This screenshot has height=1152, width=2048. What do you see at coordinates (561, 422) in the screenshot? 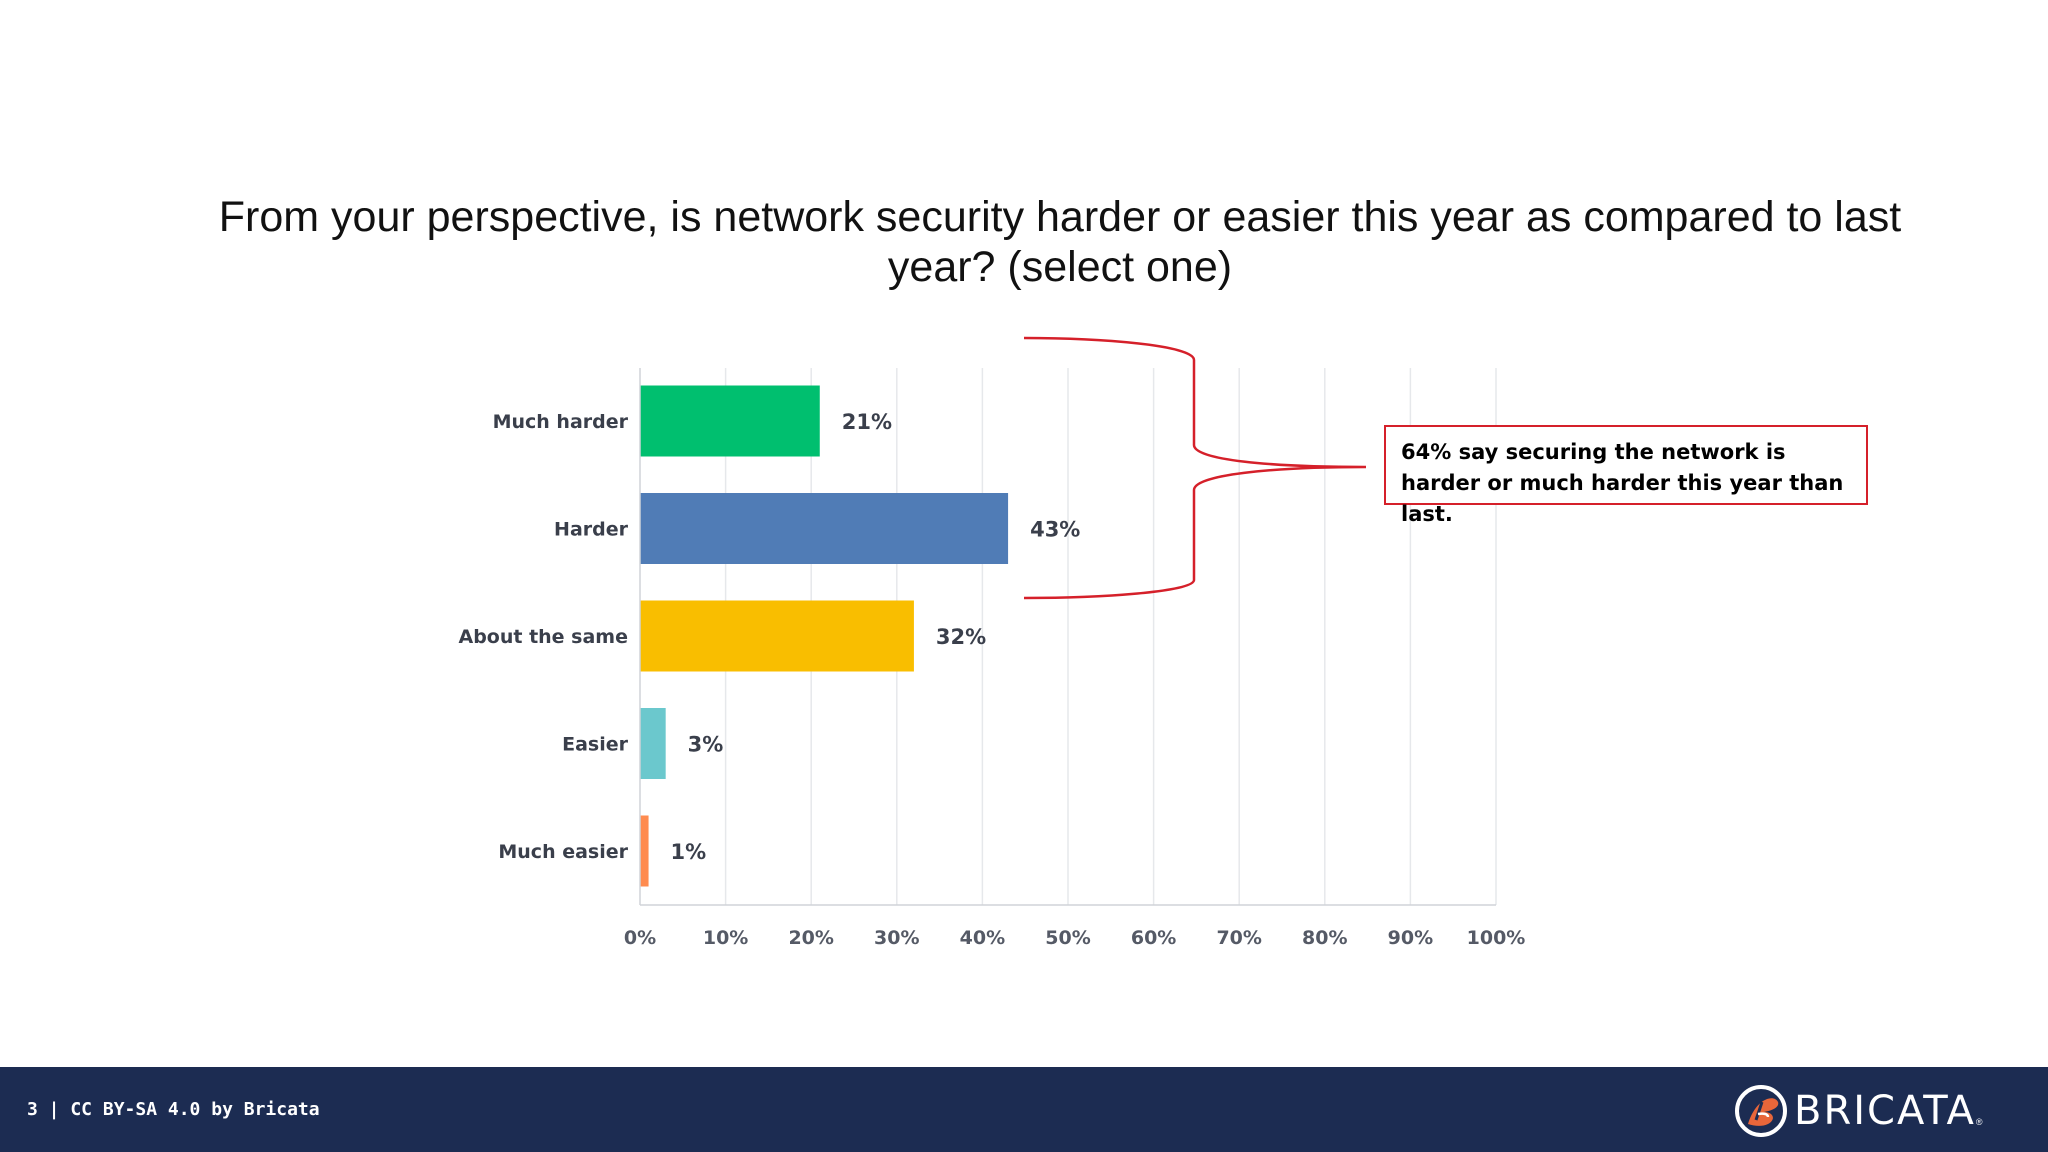
I see `category-label: Much harder` at bounding box center [561, 422].